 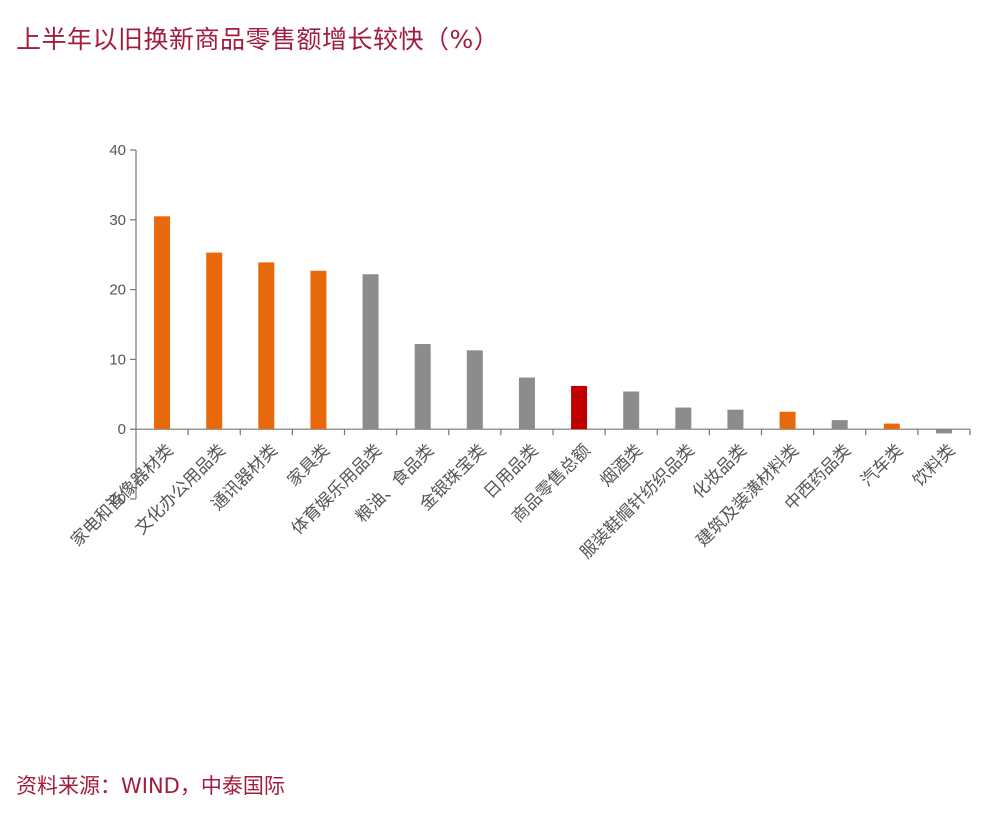 I want to click on x-axis, so click(x=553, y=432).